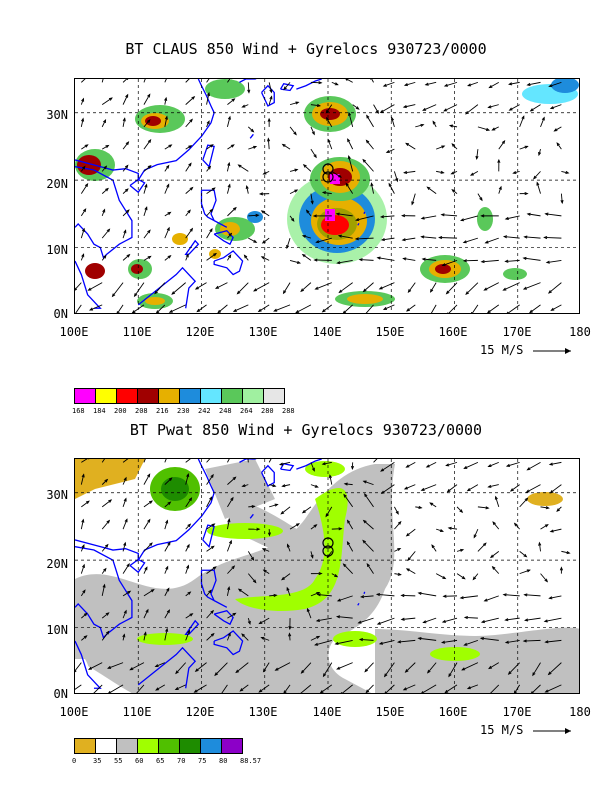 This screenshot has width=612, height=792. I want to click on panel2-xlabel: 160E, so click(453, 712).